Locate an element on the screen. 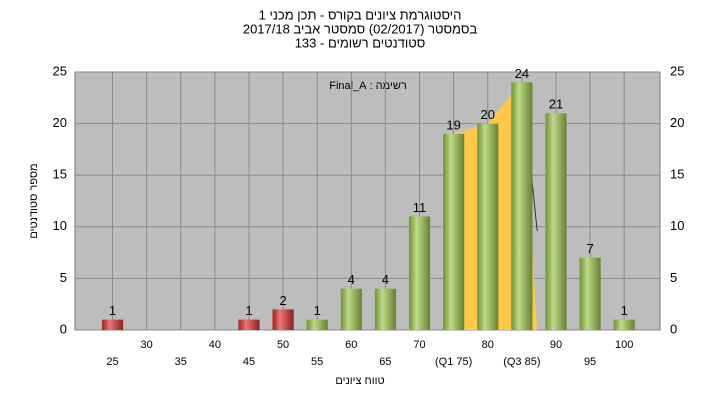 The height and width of the screenshot is (405, 720). x-tick-label: 35 is located at coordinates (181, 362).